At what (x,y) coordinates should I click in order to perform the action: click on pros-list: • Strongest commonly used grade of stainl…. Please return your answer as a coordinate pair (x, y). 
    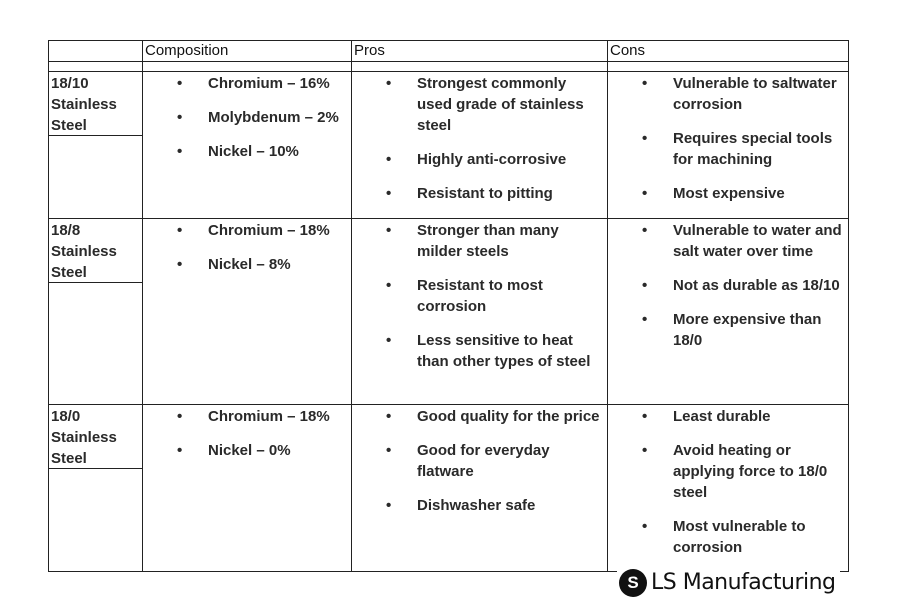
    Looking at the image, I should click on (479, 138).